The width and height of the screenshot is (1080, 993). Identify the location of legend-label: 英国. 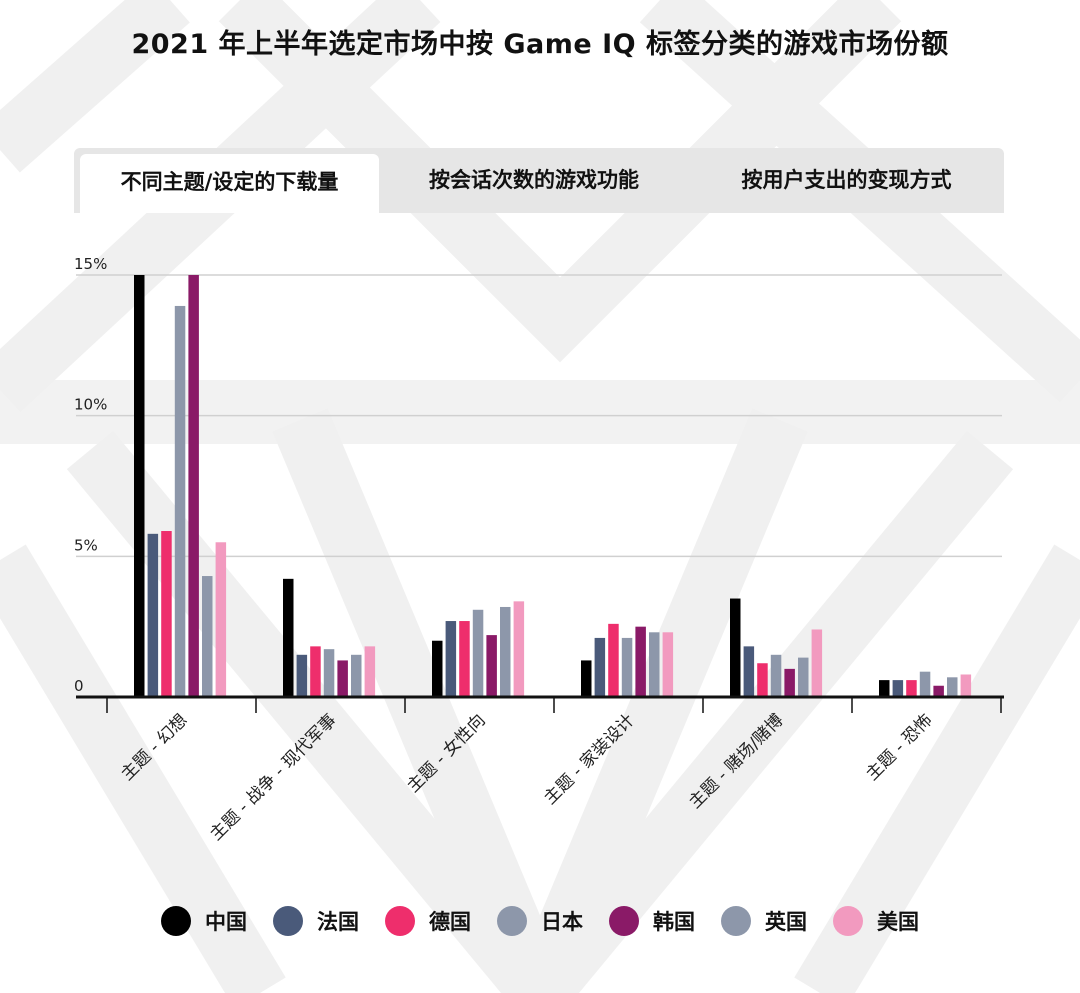
(786, 922).